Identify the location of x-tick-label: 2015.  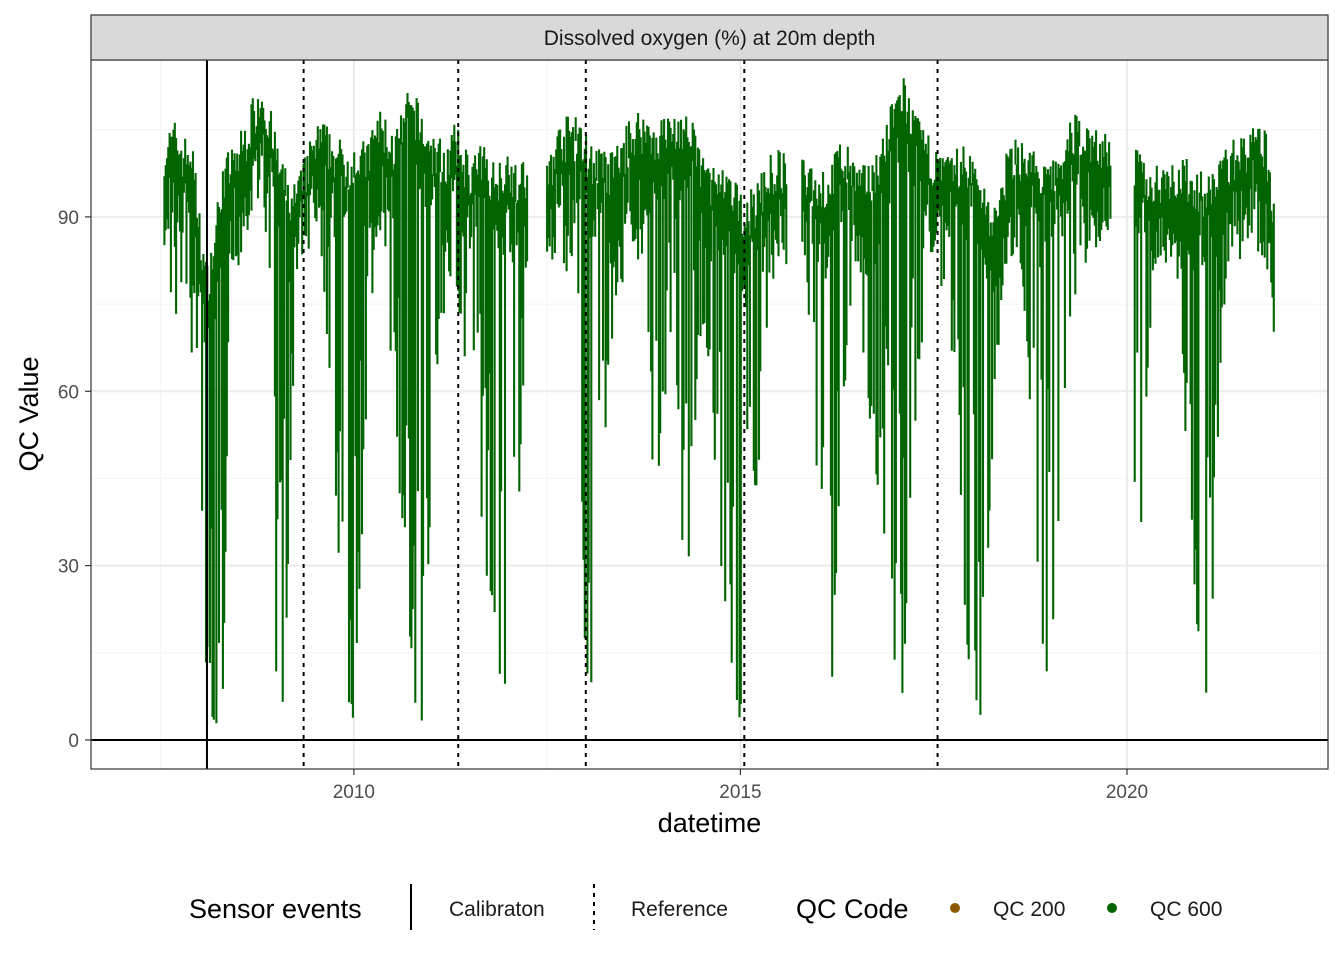
(740, 792).